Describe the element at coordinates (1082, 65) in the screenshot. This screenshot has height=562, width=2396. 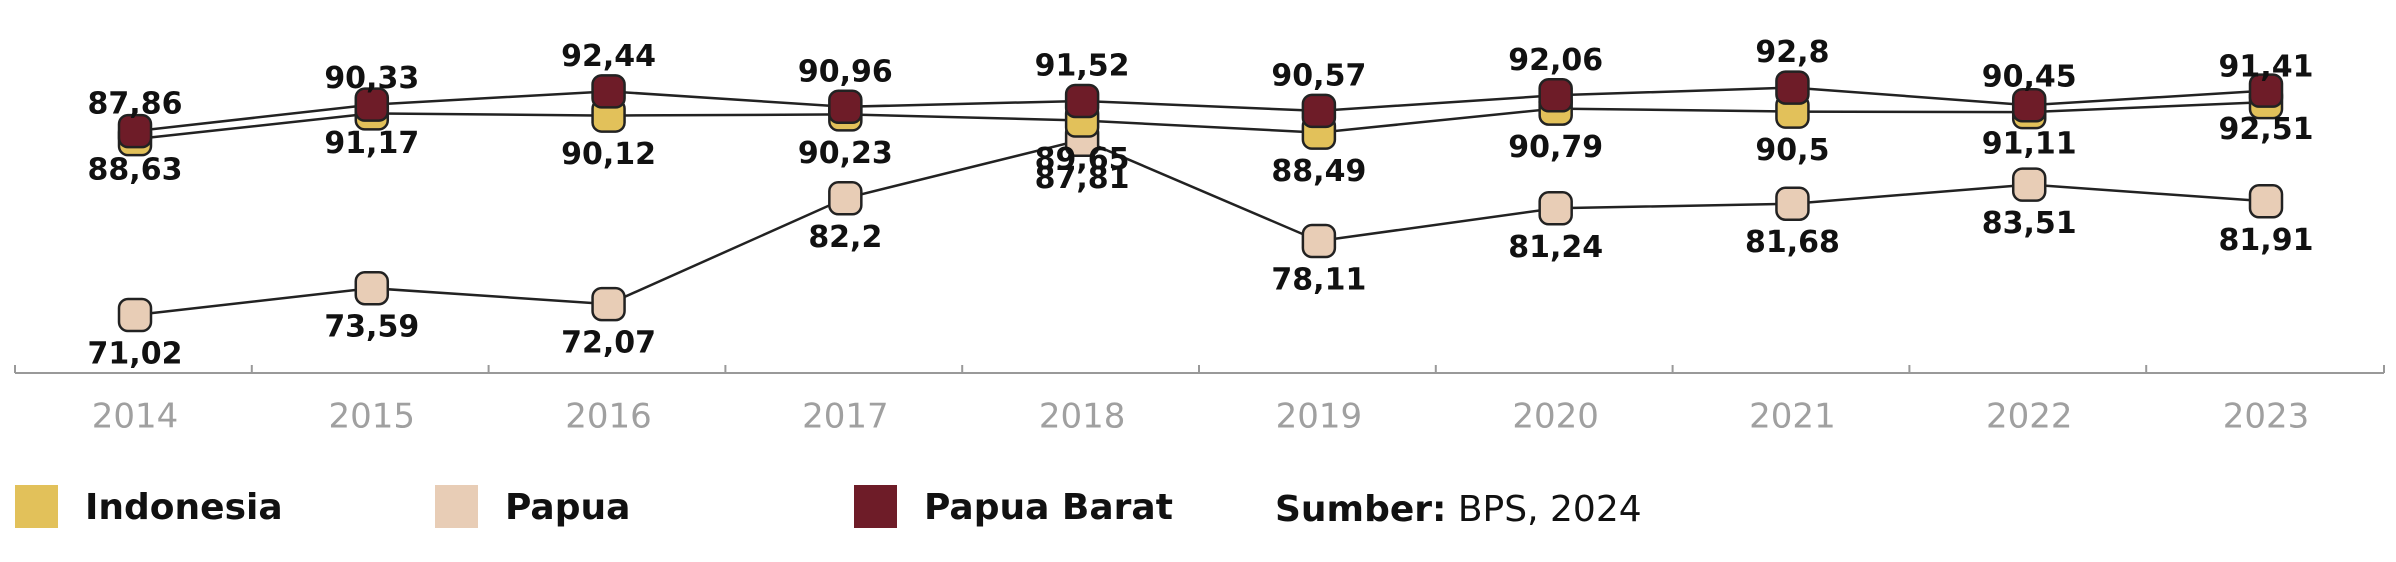
I see `value-label: 91,52` at that location.